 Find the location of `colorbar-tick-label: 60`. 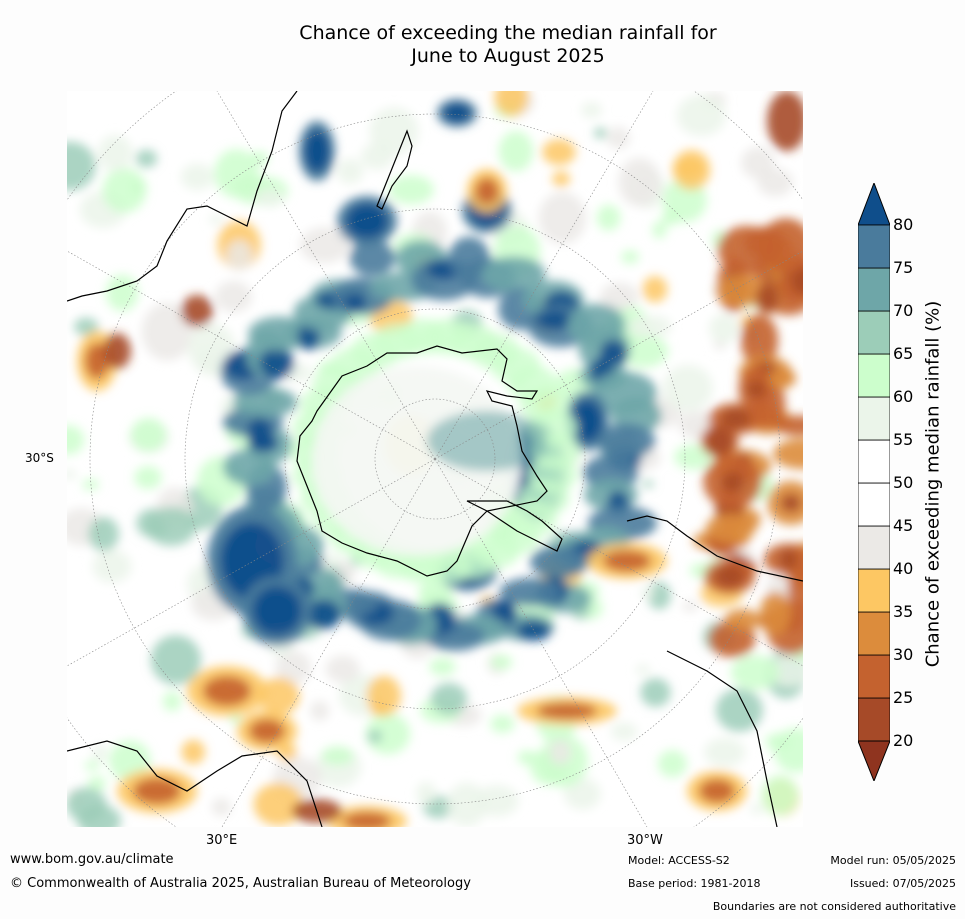

colorbar-tick-label: 60 is located at coordinates (903, 396).